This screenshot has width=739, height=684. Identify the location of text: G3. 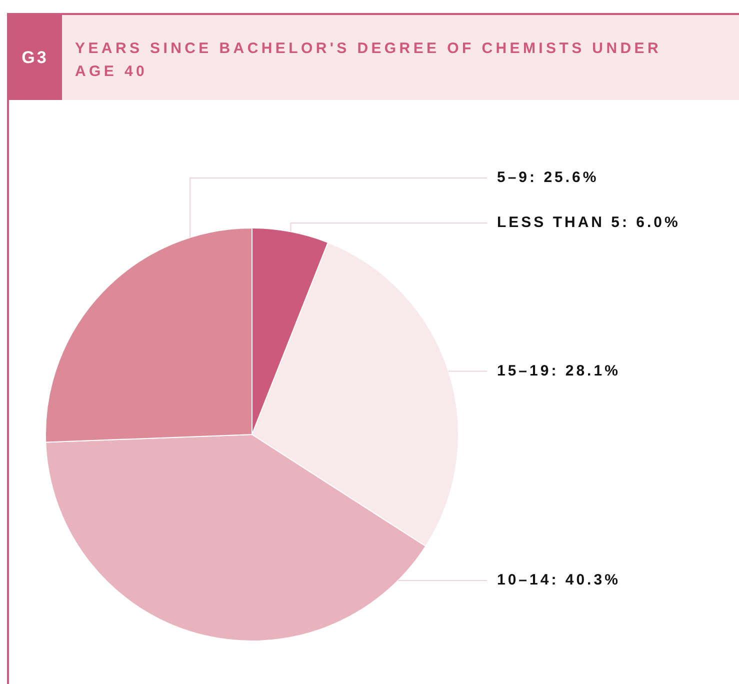
(35, 57).